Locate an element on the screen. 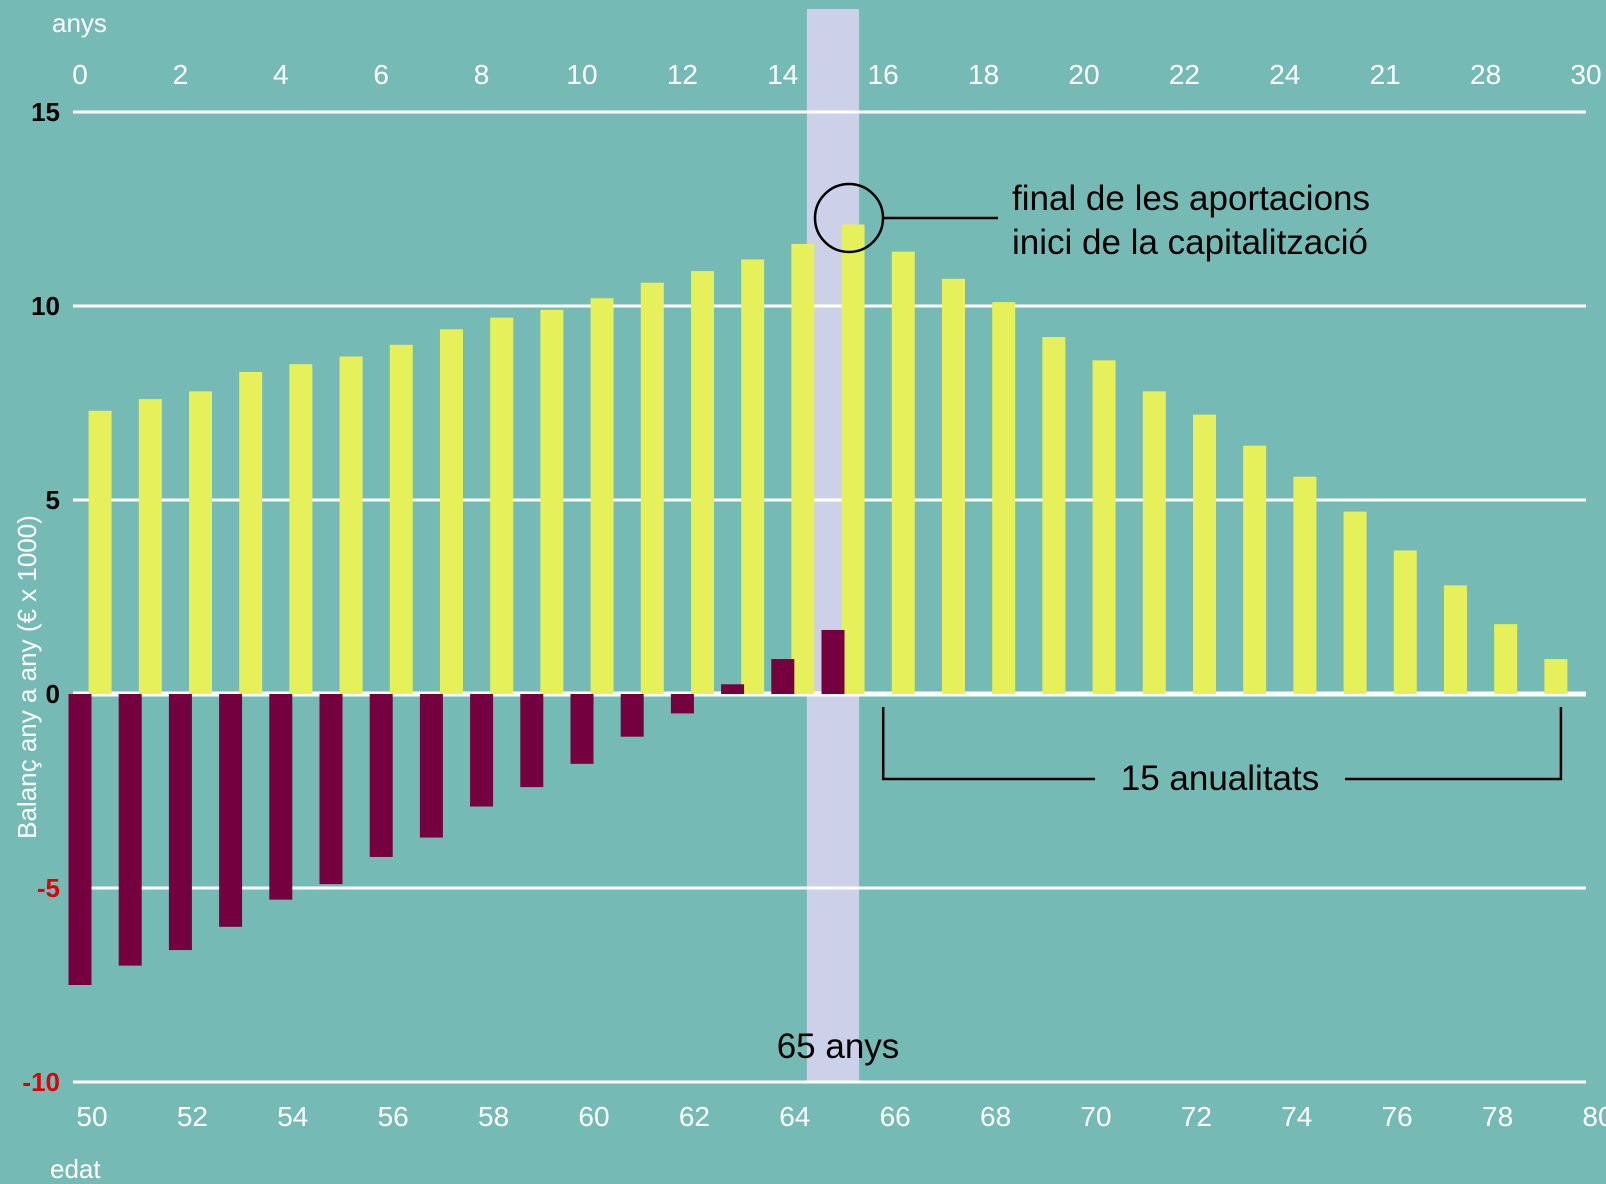 Image resolution: width=1606 pixels, height=1184 pixels. y-tick-label: 5 is located at coordinates (53, 500).